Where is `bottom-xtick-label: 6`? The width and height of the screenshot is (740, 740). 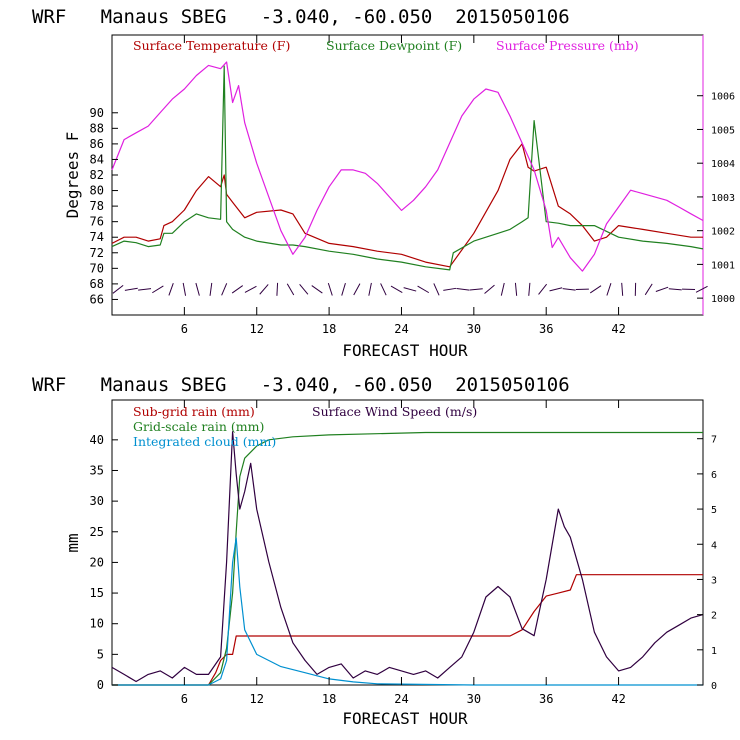 bottom-xtick-label: 6 is located at coordinates (184, 699).